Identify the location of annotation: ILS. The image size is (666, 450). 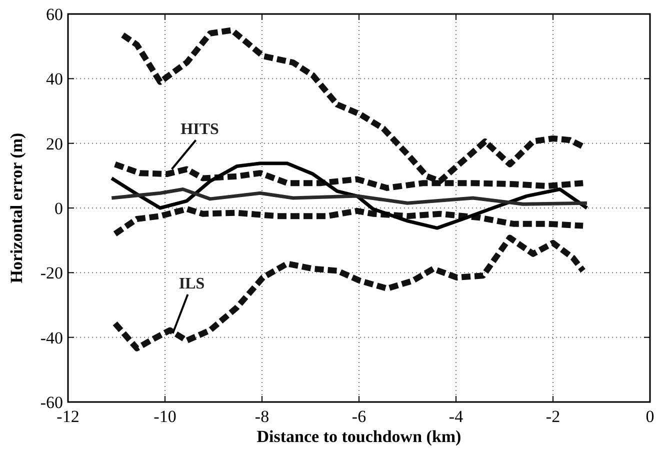
(191, 283).